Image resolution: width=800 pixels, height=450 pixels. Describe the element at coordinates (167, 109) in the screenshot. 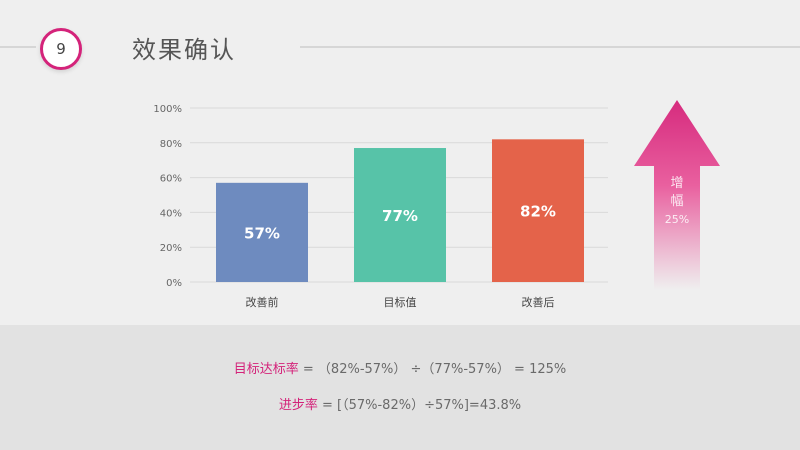

I see `y-tick-label: 100%` at that location.